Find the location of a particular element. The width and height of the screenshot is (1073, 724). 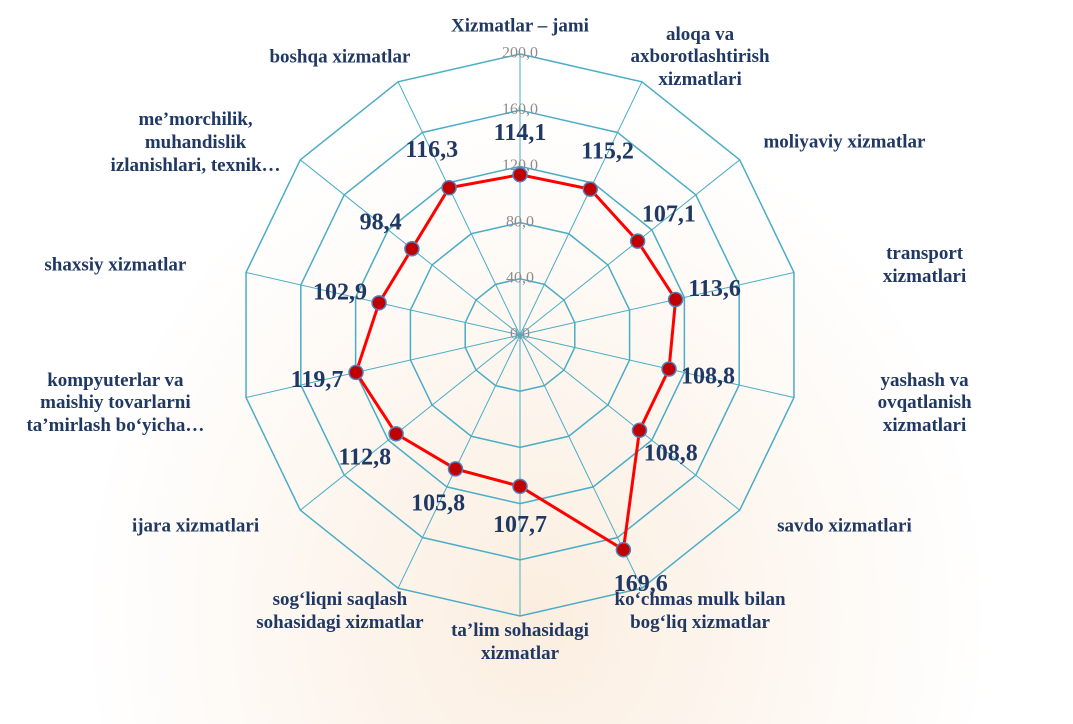

data-label: 116,3 is located at coordinates (431, 150).